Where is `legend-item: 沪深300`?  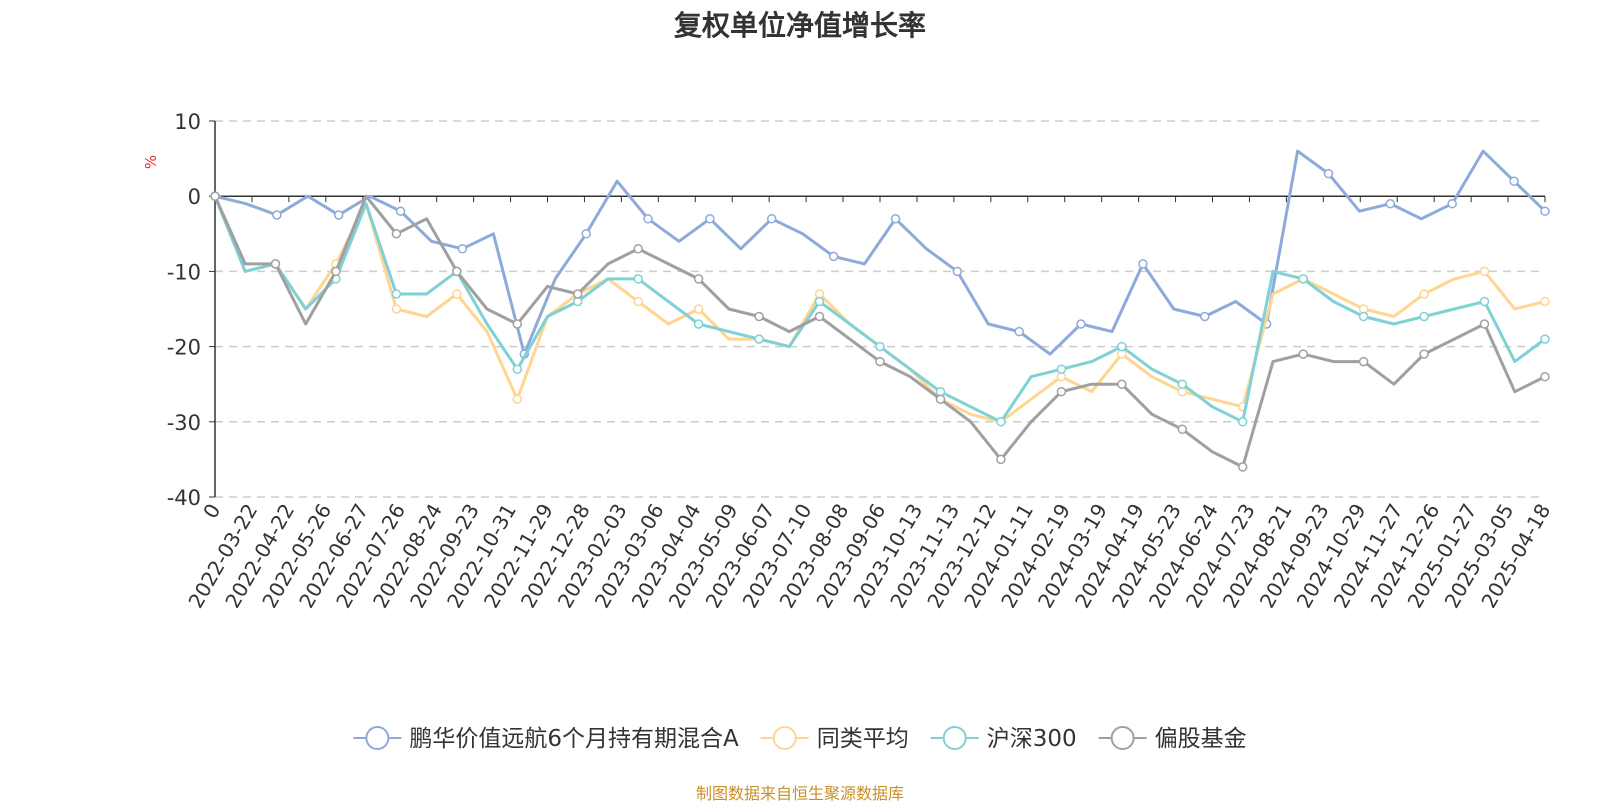
legend-item: 沪深300 is located at coordinates (1003, 739).